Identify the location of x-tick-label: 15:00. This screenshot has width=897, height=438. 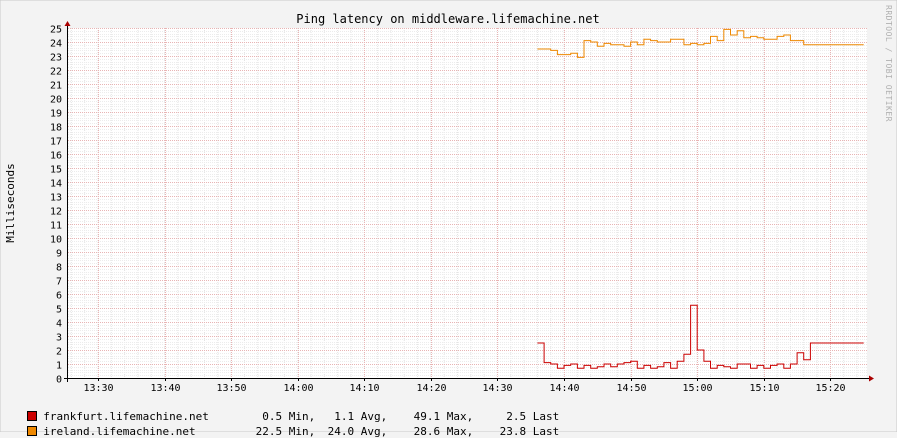
(697, 388).